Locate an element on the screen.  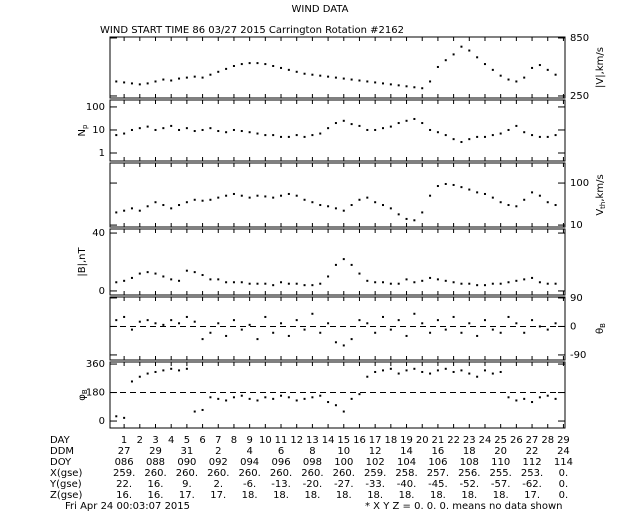
row-value: -13. is located at coordinates (281, 484).